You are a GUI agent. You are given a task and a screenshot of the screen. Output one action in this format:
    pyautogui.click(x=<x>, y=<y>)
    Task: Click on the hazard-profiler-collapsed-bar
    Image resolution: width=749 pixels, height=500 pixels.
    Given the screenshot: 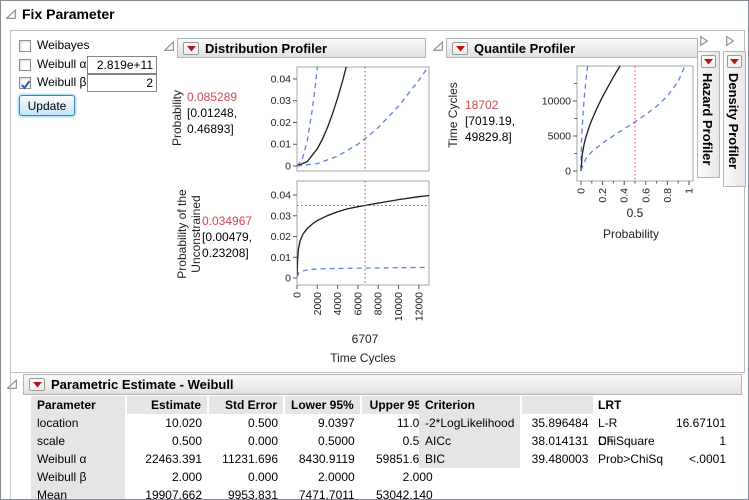 What is the action you would take?
    pyautogui.click(x=708, y=114)
    